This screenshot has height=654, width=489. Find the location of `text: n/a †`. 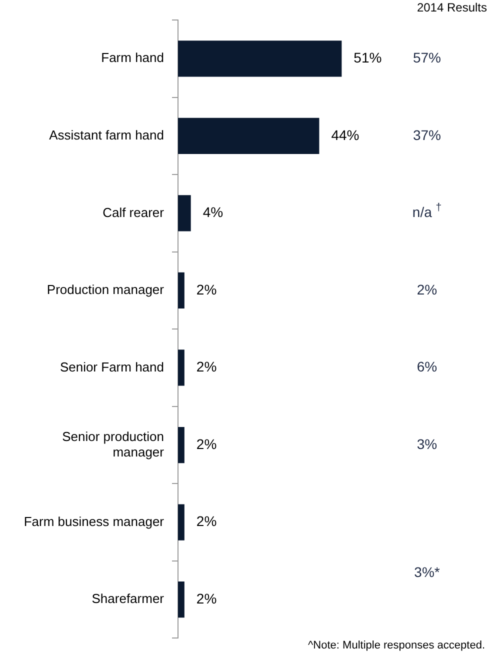

text: n/a † is located at coordinates (427, 210).